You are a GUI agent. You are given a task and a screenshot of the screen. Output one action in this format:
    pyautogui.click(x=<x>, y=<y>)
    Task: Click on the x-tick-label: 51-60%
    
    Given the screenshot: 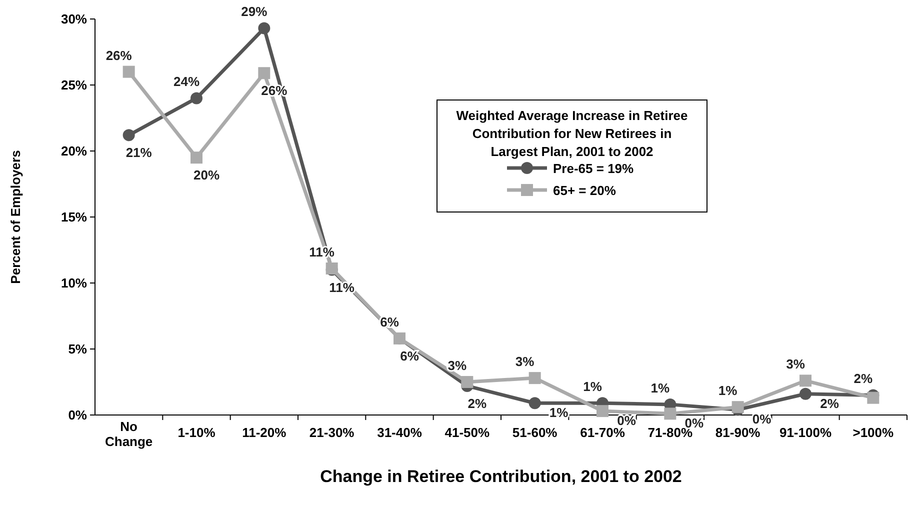 What is the action you would take?
    pyautogui.click(x=535, y=432)
    